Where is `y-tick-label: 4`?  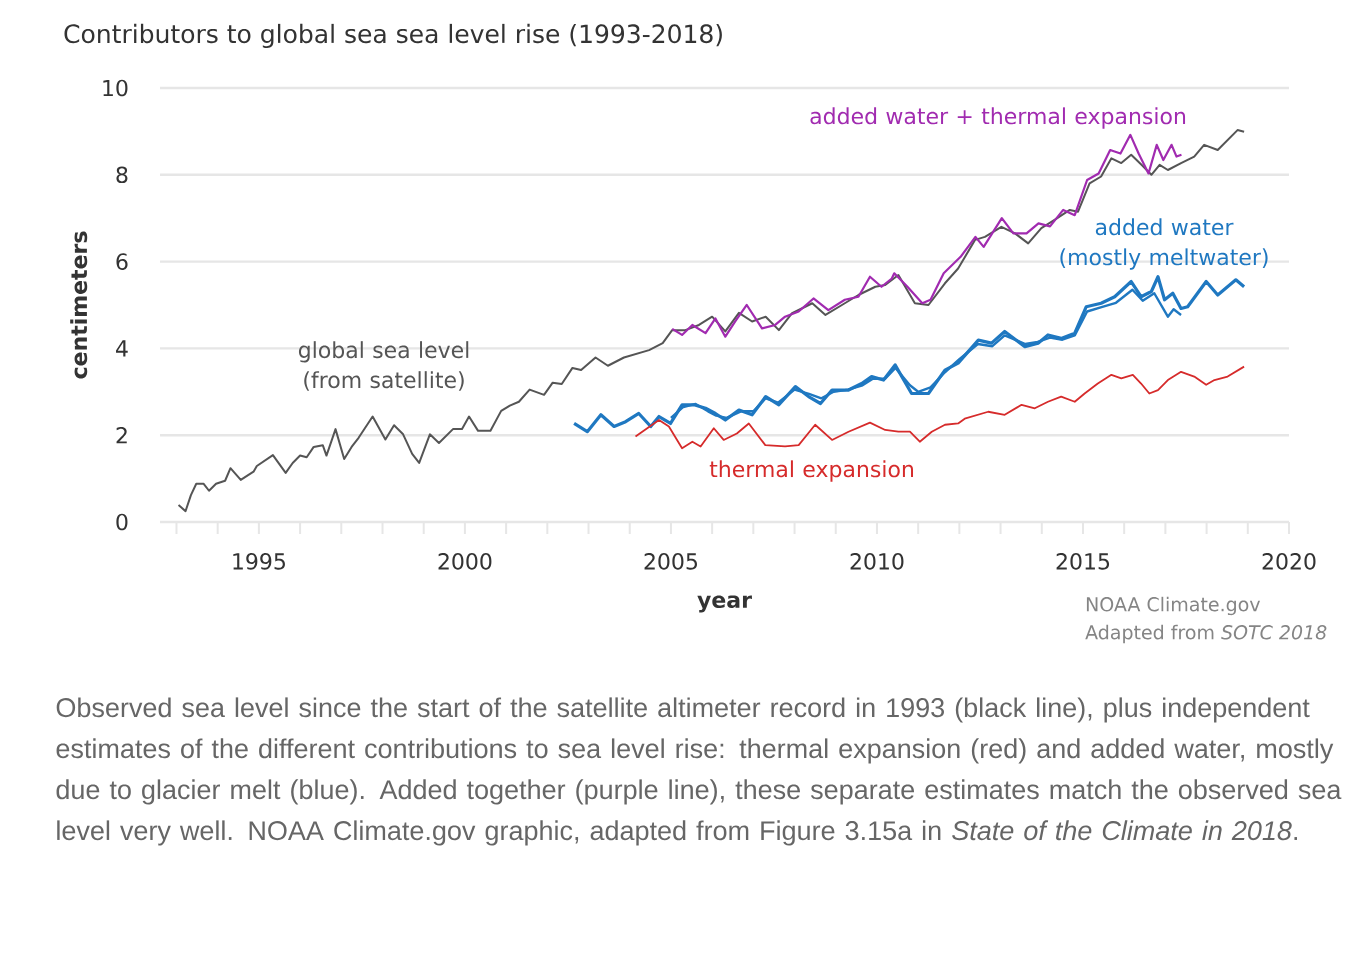 y-tick-label: 4 is located at coordinates (122, 348).